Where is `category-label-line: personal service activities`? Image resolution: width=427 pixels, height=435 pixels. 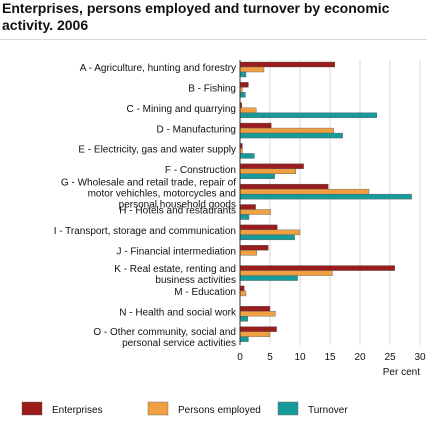
category-label-line: personal service activities is located at coordinates (179, 343).